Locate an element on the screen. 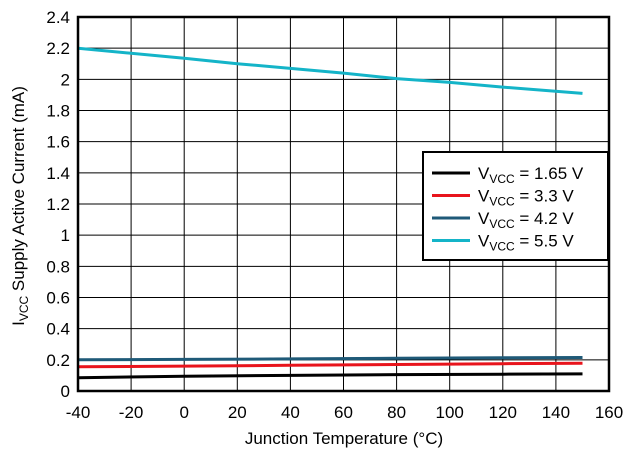 The width and height of the screenshot is (634, 449). y-tick-label: 2.2 is located at coordinates (58, 48).